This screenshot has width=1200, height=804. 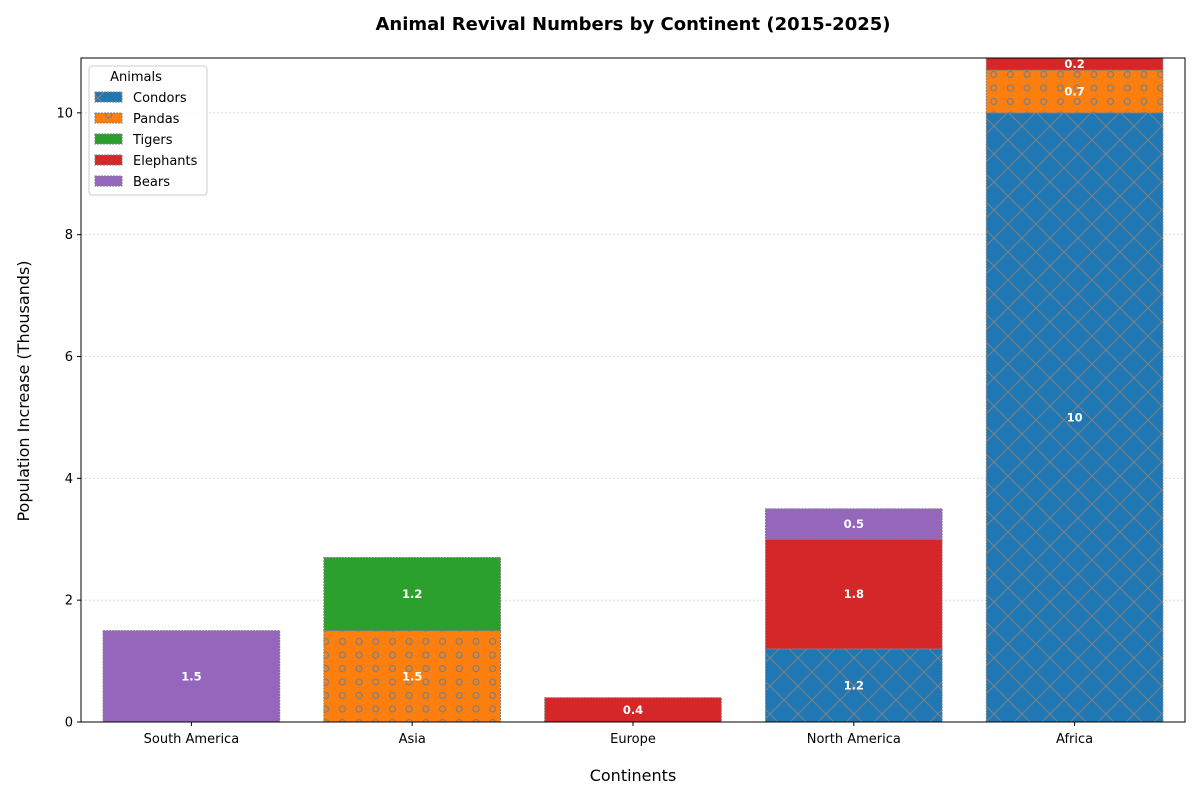 What do you see at coordinates (69, 601) in the screenshot?
I see `y-tick-label: 2` at bounding box center [69, 601].